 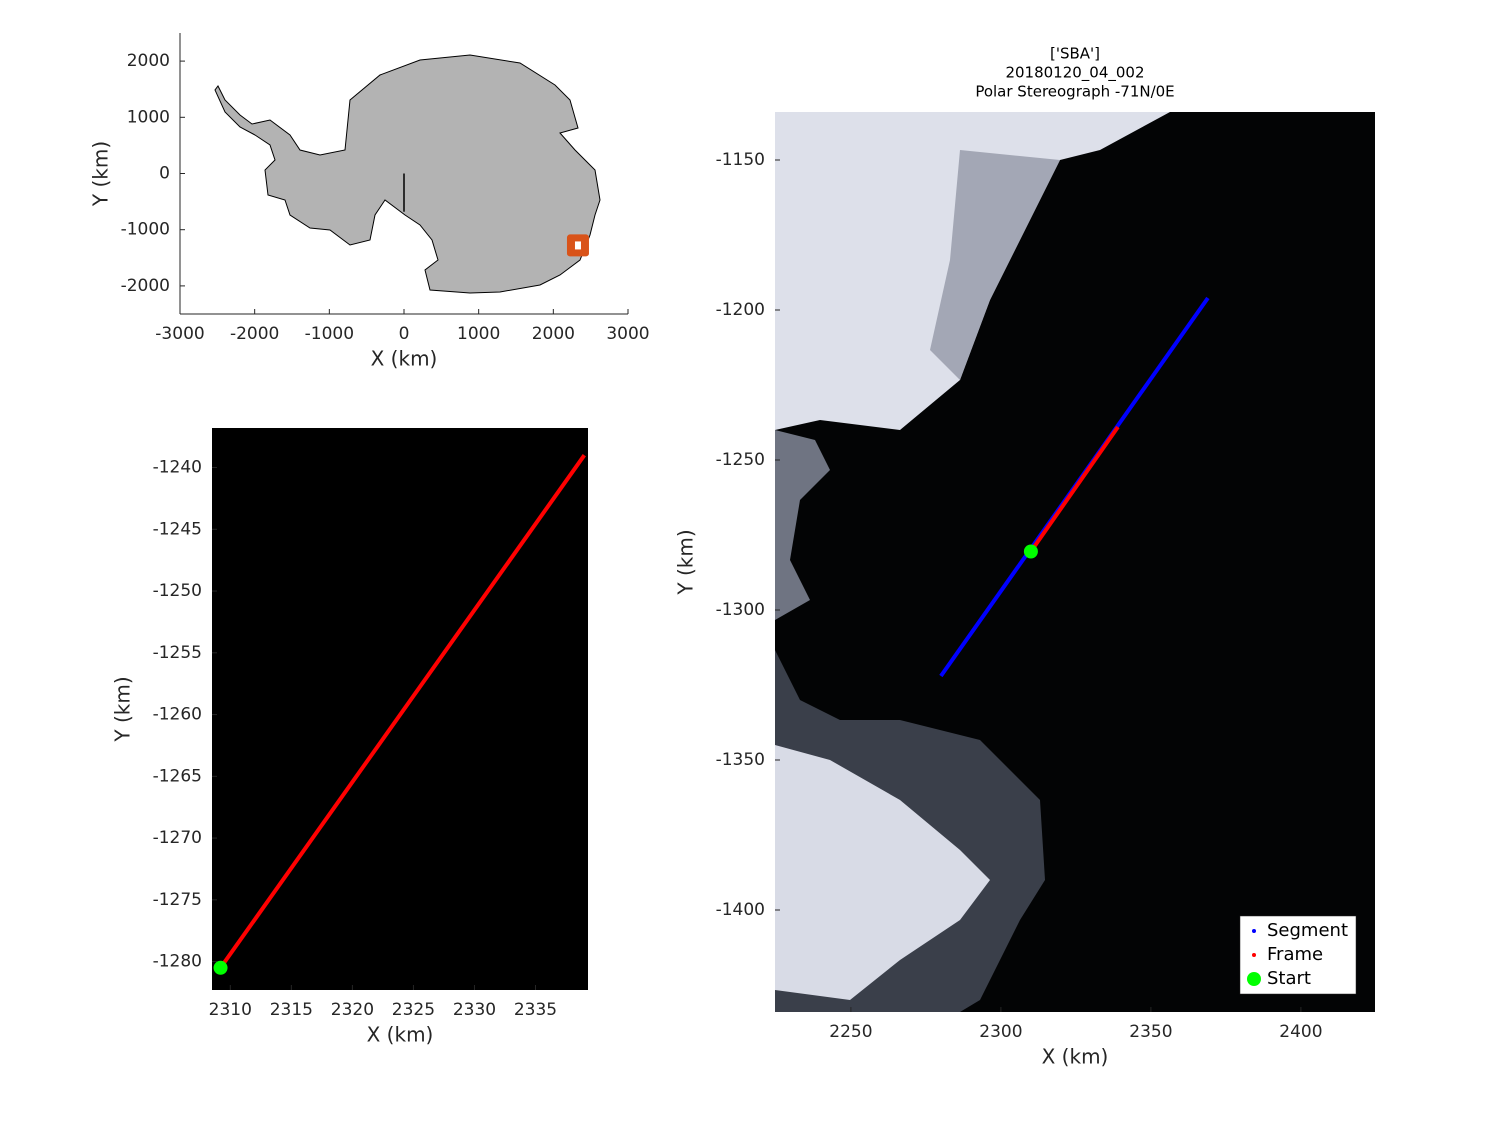 What do you see at coordinates (1150, 1032) in the screenshot?
I see `x-tick-label: 2350` at bounding box center [1150, 1032].